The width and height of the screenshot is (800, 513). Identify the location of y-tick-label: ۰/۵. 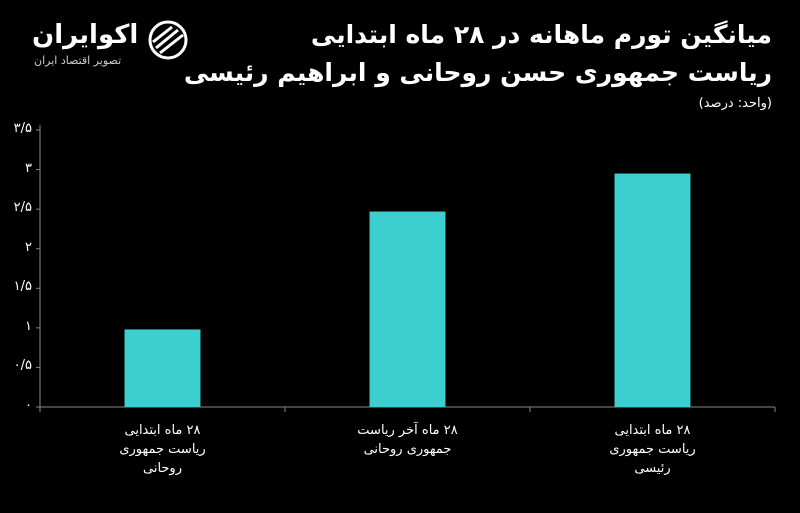
(22, 366).